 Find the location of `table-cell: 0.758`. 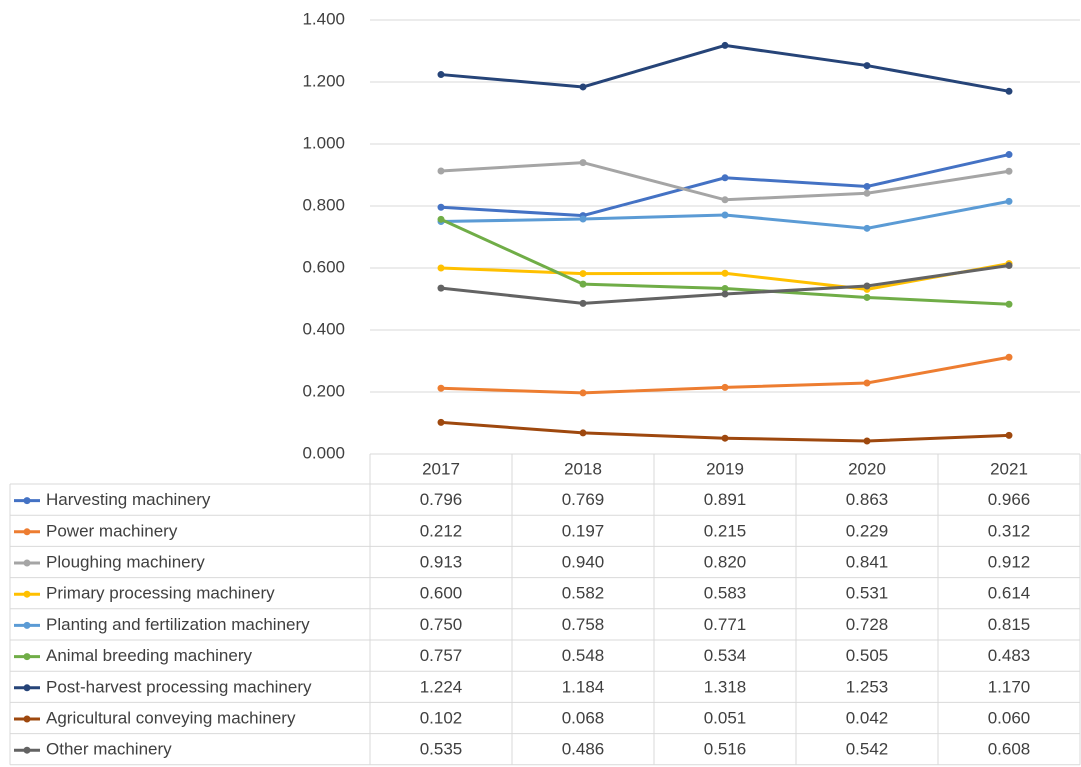

table-cell: 0.758 is located at coordinates (583, 624).